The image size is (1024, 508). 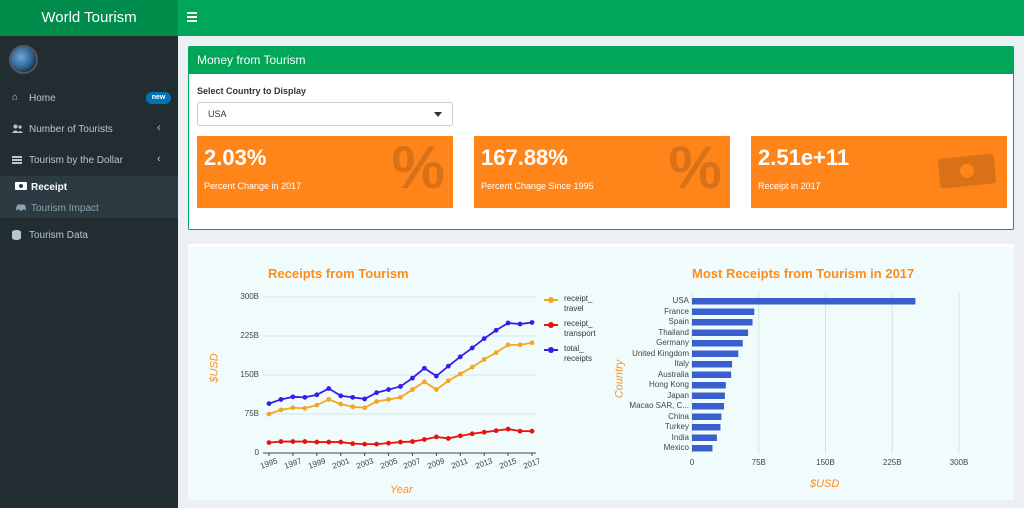 What do you see at coordinates (89, 18) in the screenshot?
I see `app-title: World Tourism` at bounding box center [89, 18].